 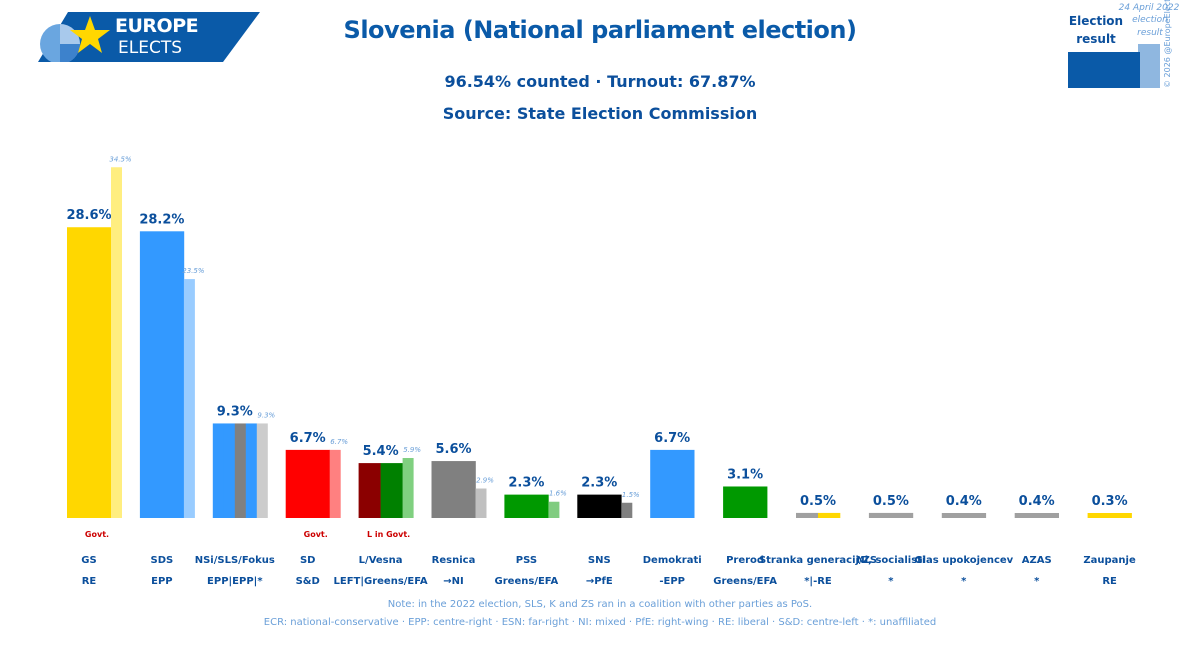 What do you see at coordinates (308, 438) in the screenshot?
I see `value-label-3: 6.7%` at bounding box center [308, 438].